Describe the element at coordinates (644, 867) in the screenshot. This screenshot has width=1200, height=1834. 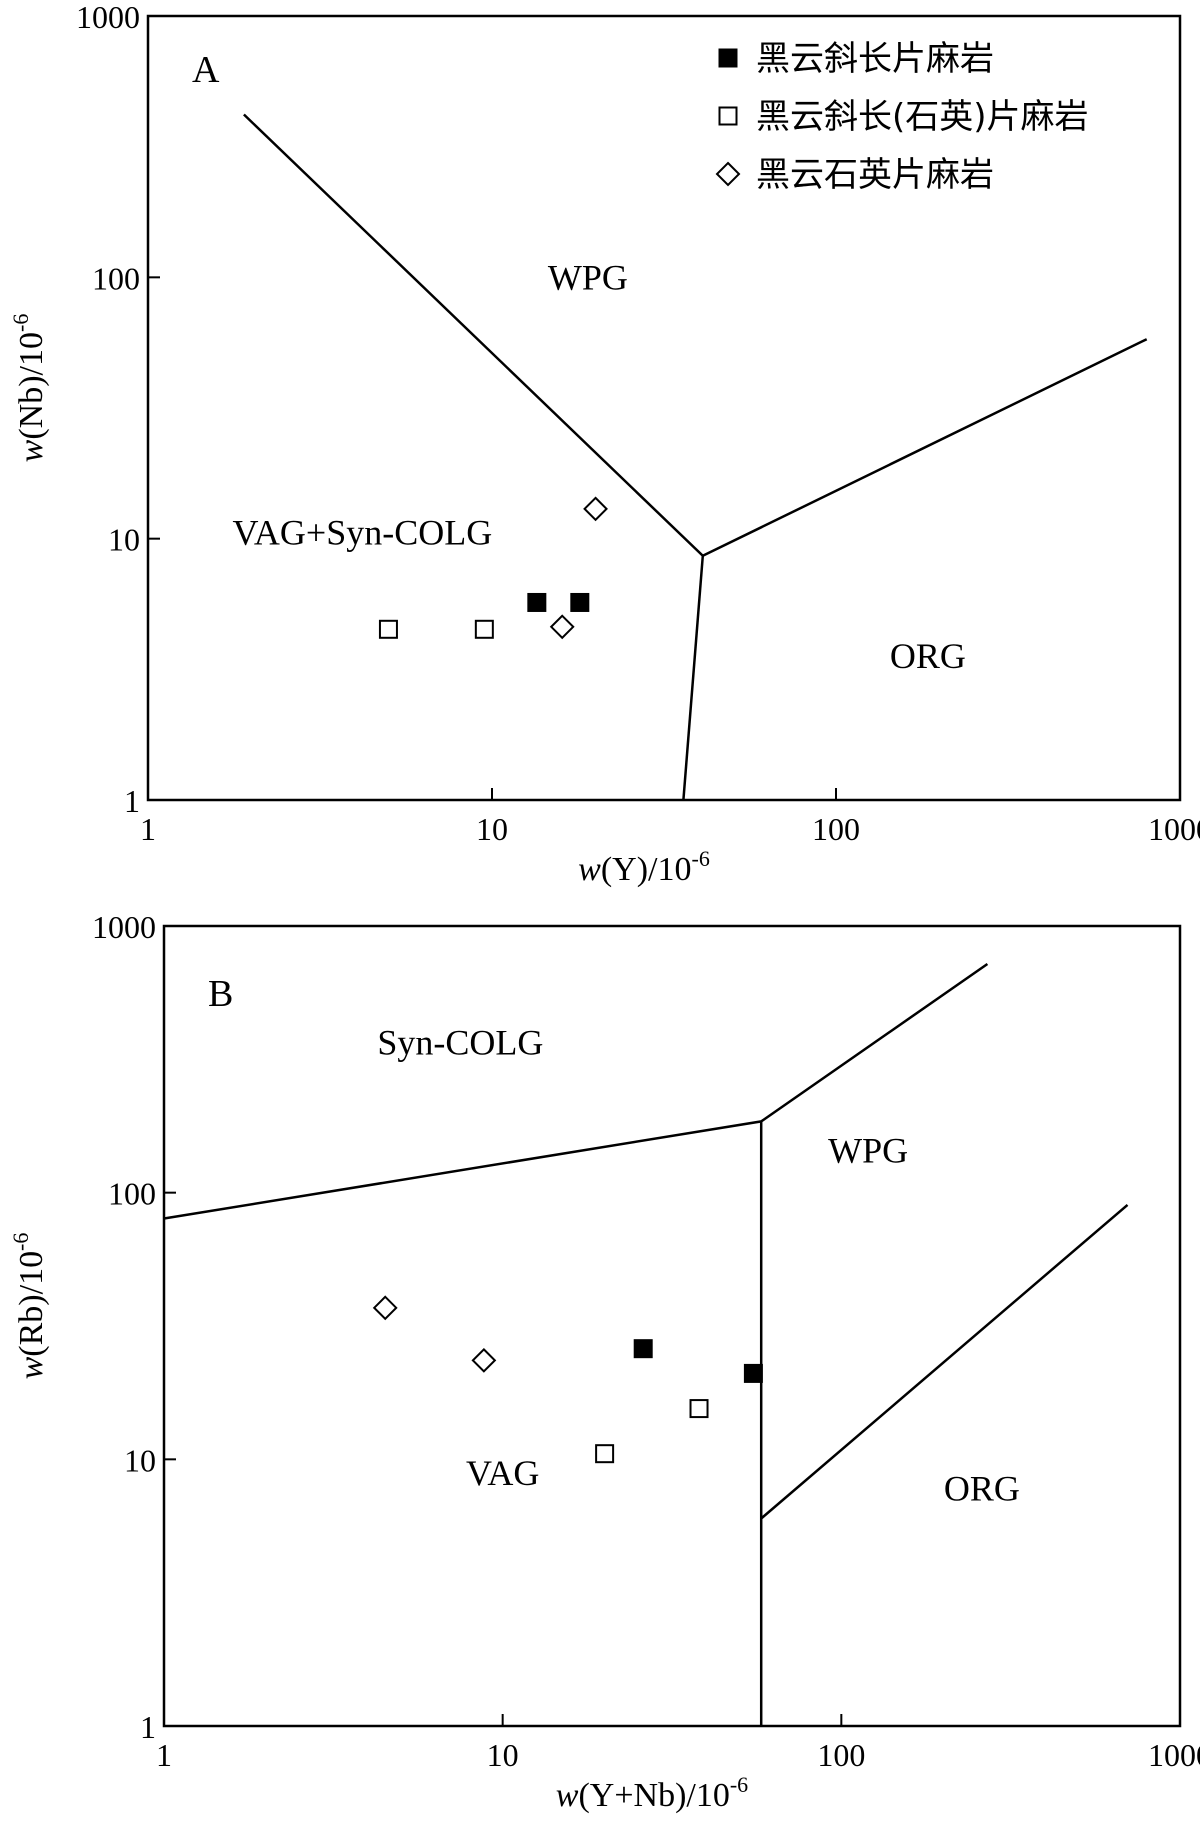
I see `x-axis-title: w(Y)/10-6` at that location.